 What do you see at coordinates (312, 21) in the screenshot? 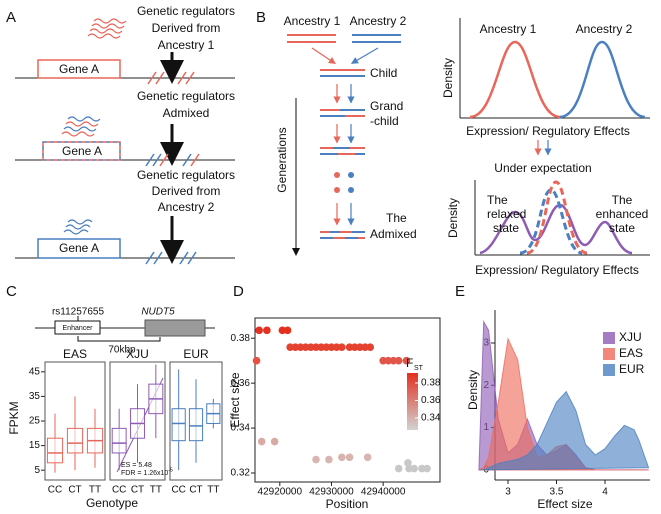
I see `ancestry-label: Ancestry 1` at bounding box center [312, 21].